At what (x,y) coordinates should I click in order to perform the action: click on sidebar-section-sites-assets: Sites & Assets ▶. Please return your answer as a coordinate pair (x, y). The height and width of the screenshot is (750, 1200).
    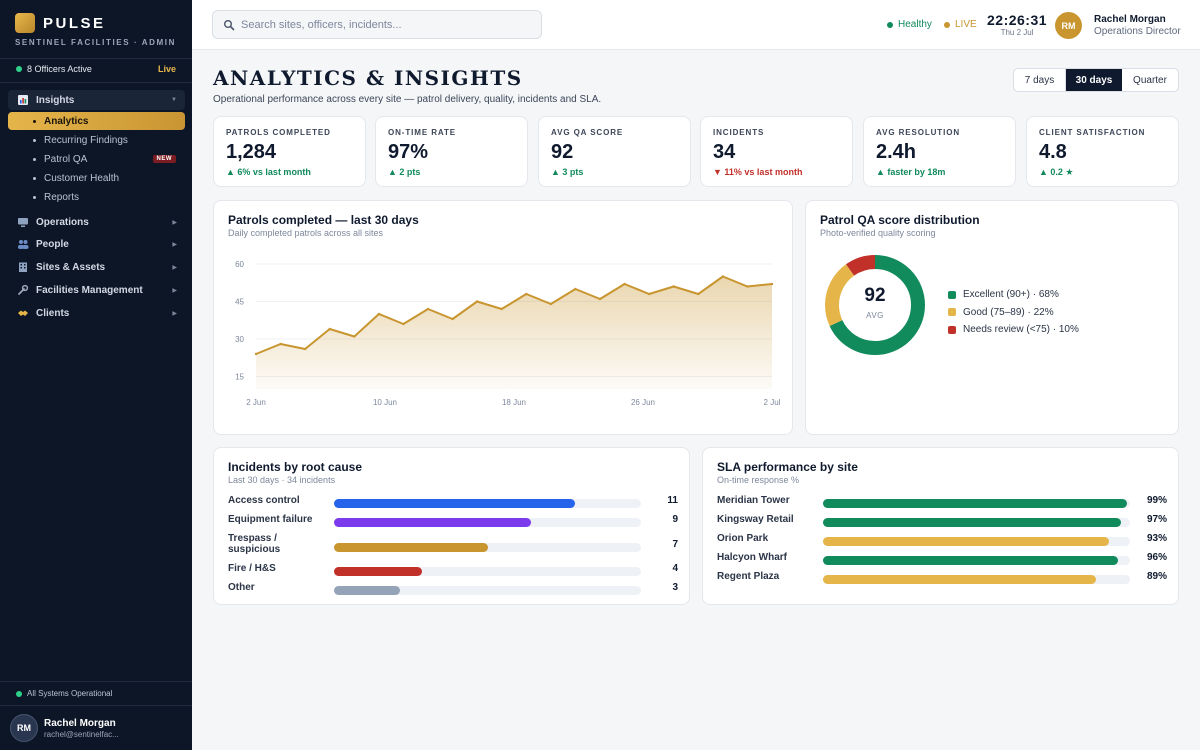
    Looking at the image, I should click on (96, 267).